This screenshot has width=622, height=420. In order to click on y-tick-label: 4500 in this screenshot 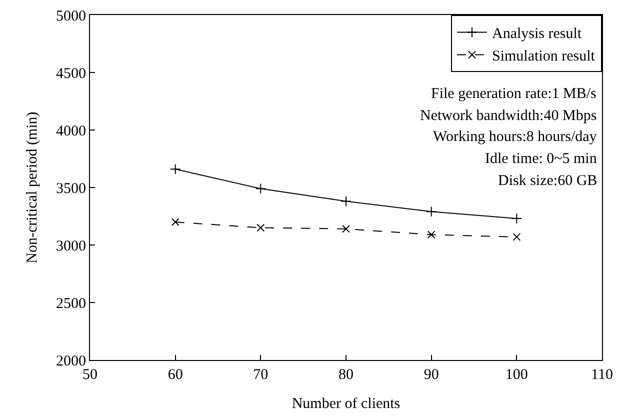, I will do `click(71, 74)`.